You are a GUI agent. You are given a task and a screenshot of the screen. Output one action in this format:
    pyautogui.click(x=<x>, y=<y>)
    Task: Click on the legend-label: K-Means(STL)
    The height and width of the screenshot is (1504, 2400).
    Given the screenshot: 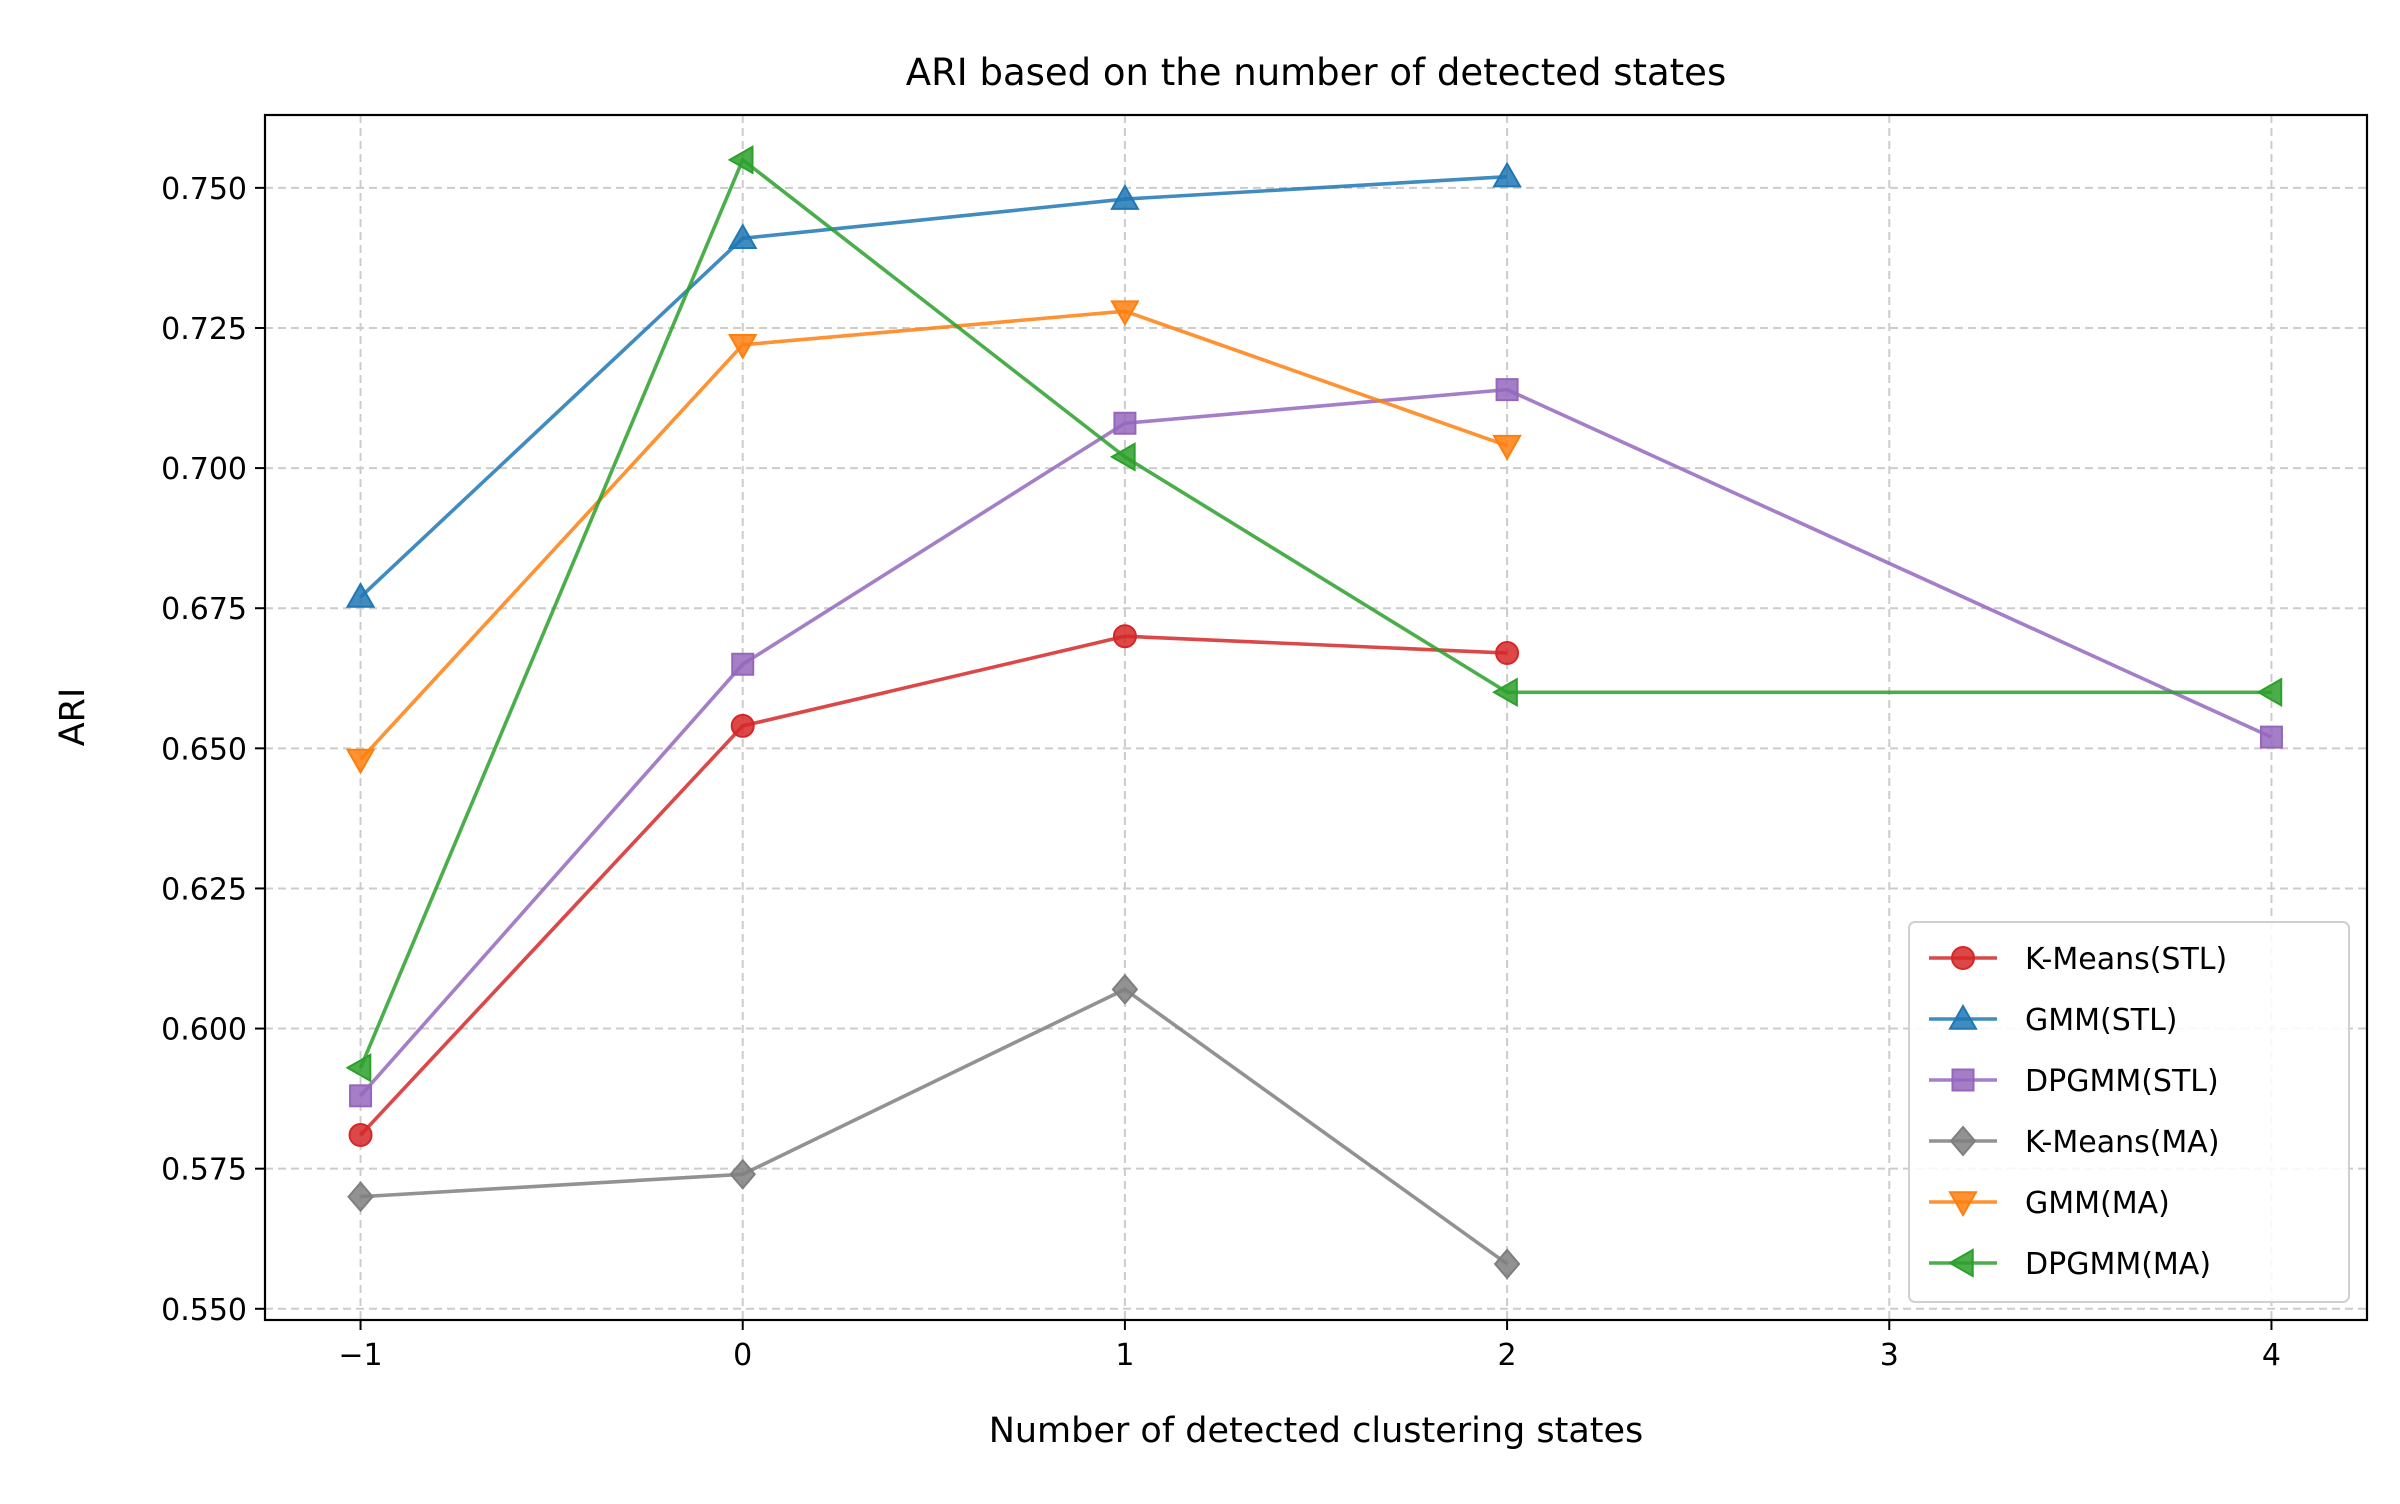 What is the action you would take?
    pyautogui.click(x=2126, y=959)
    